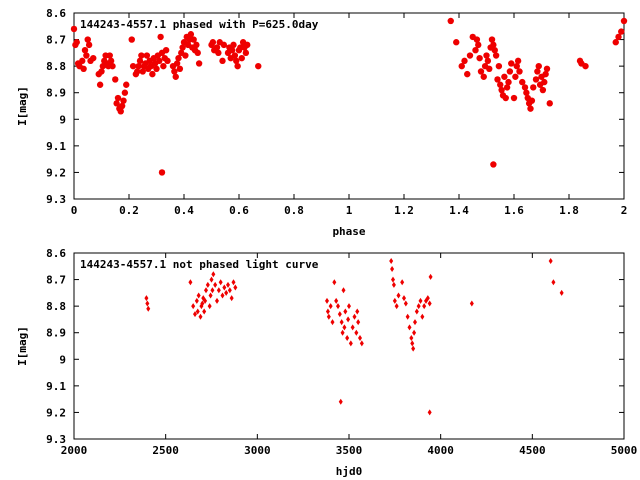 The height and width of the screenshot is (480, 640). I want to click on y-axis-label-bottom: I[mag], so click(22, 346).